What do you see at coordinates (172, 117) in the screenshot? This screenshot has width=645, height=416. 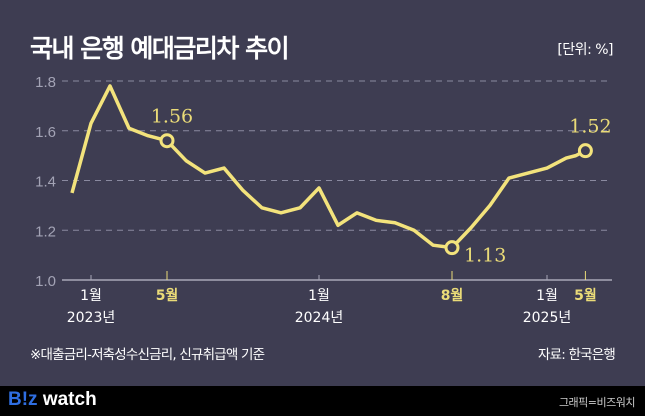 I see `data-label: 1.56` at bounding box center [172, 117].